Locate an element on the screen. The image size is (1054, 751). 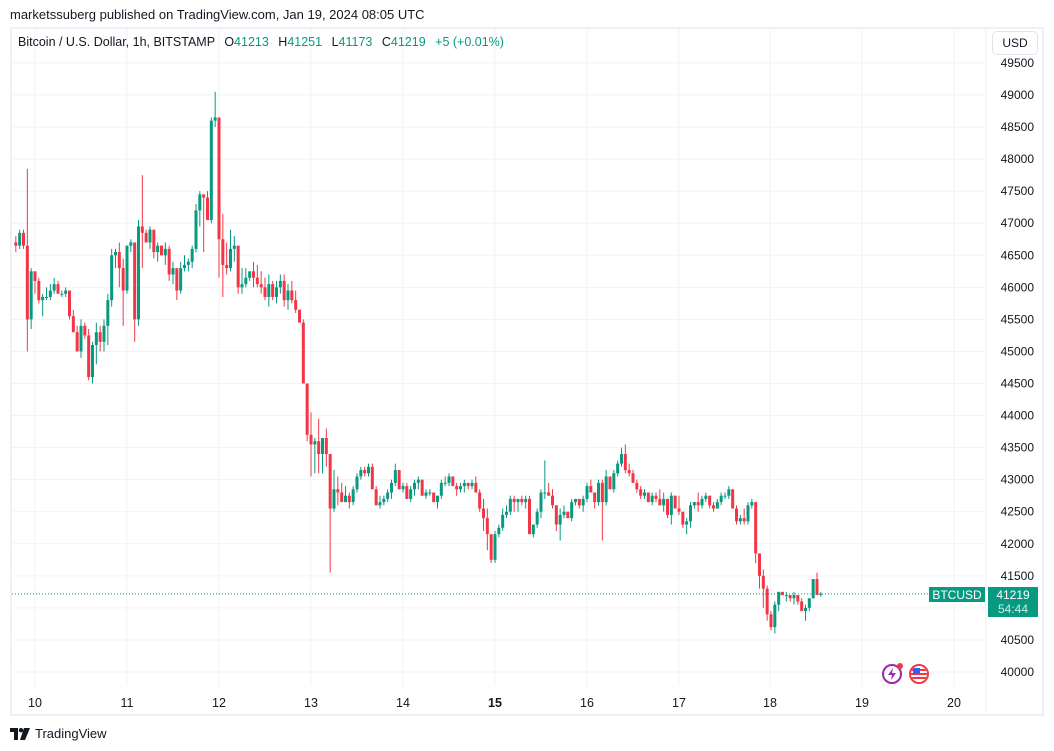
last-price-value: 41219 is located at coordinates (1013, 595).